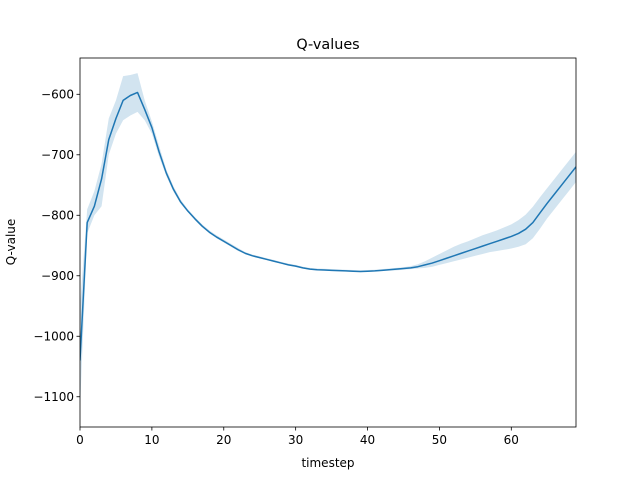  I want to click on x-tick-label: 50, so click(439, 440).